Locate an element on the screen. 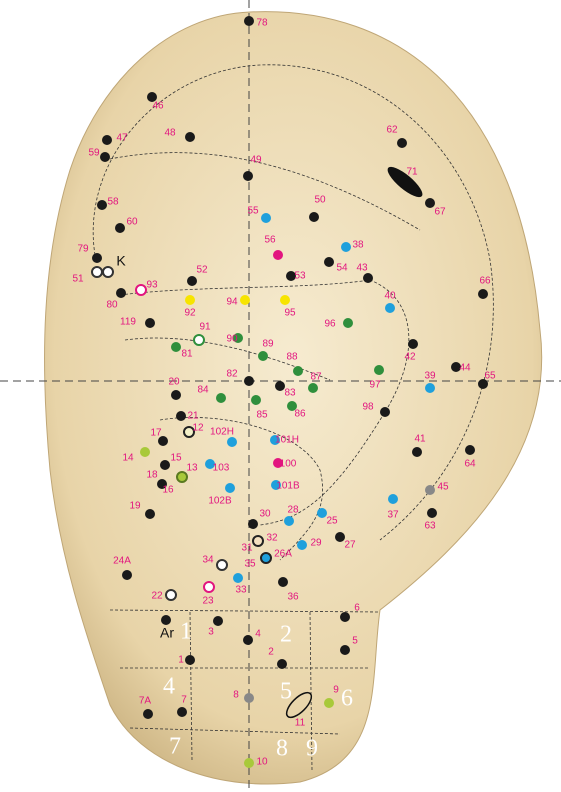  point-label: 33 is located at coordinates (241, 590).